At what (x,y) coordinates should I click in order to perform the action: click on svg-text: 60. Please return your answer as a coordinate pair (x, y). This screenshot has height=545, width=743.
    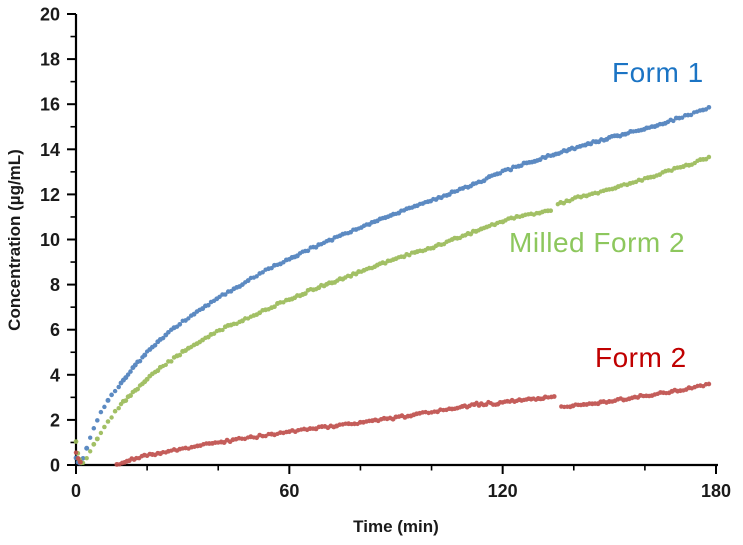
    Looking at the image, I should click on (289, 491).